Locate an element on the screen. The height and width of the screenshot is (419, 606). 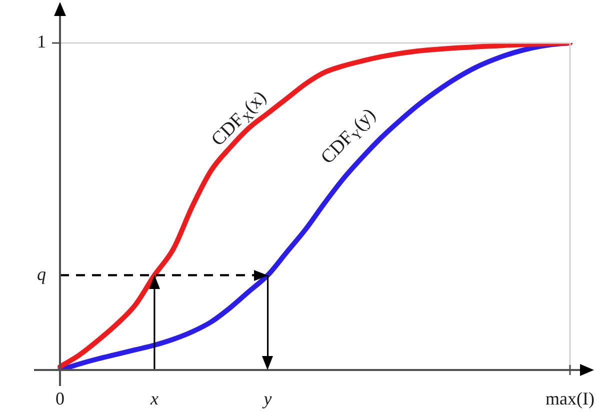
x-tick-label: y is located at coordinates (267, 398).